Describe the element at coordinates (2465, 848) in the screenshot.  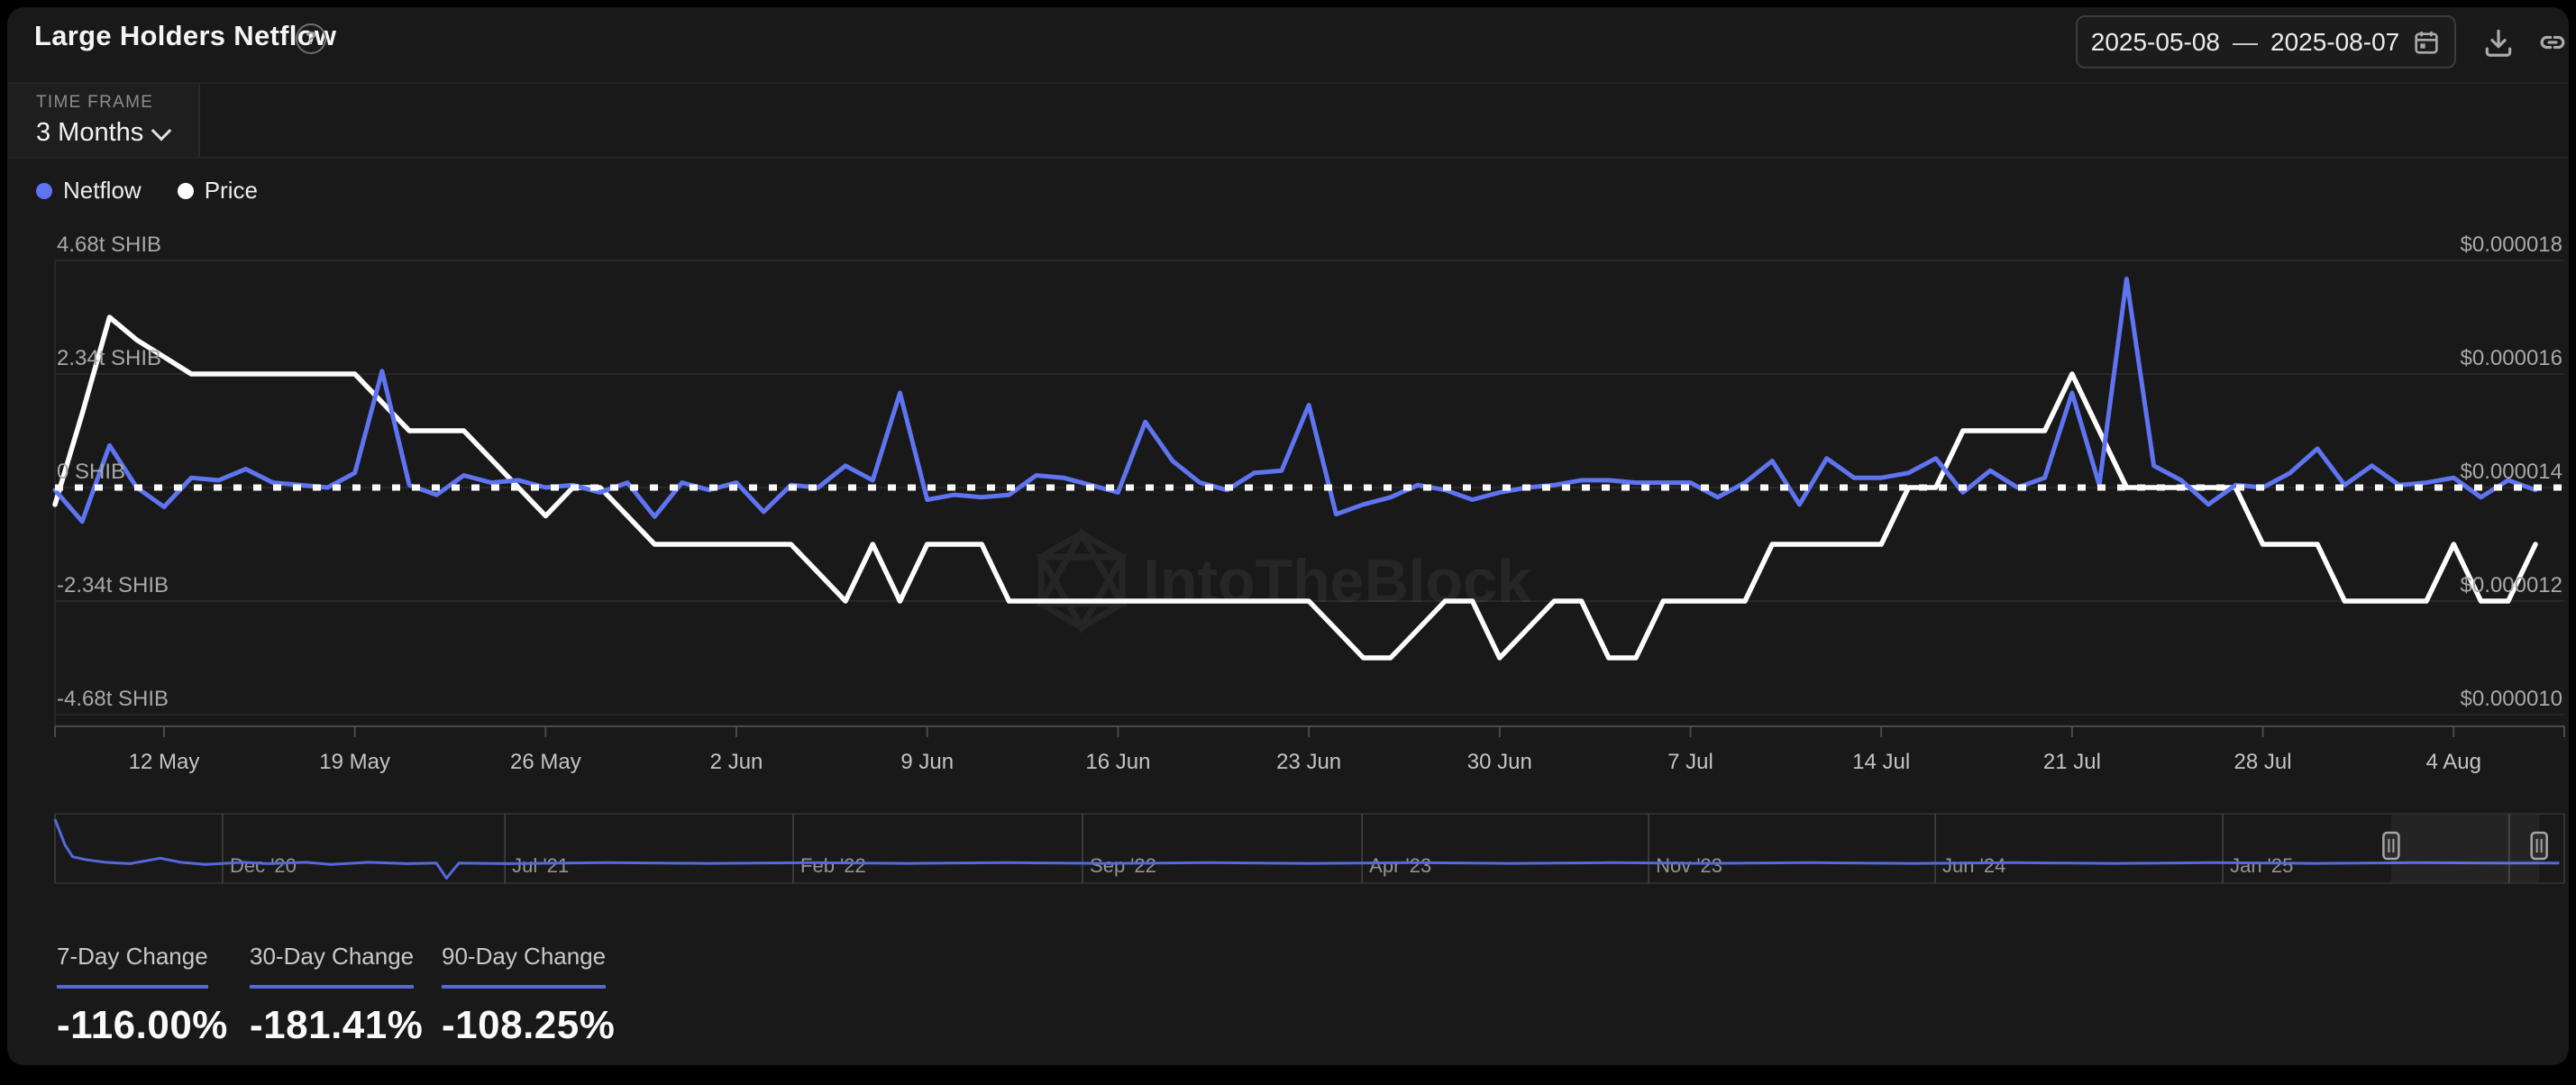
I see `brush-selection` at that location.